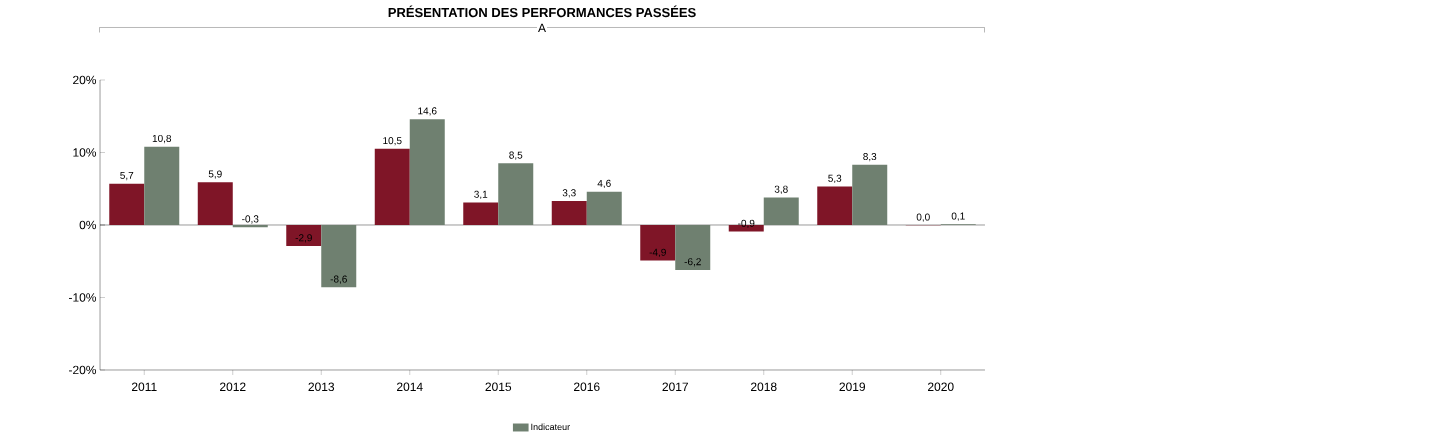 The width and height of the screenshot is (1436, 446). I want to click on data-label: 3,8, so click(781, 189).